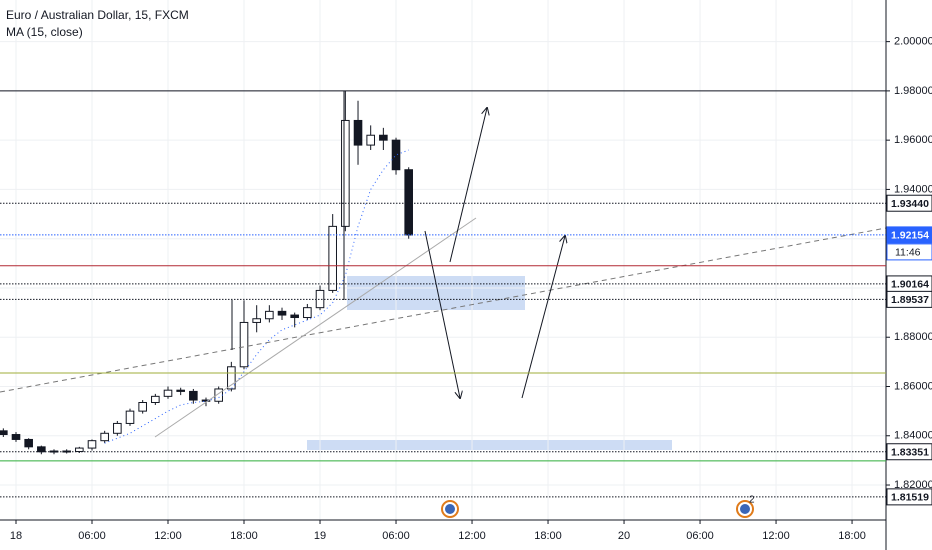 This screenshot has height=550, width=932. I want to click on y-tick-label: 2.00000, so click(913, 42).